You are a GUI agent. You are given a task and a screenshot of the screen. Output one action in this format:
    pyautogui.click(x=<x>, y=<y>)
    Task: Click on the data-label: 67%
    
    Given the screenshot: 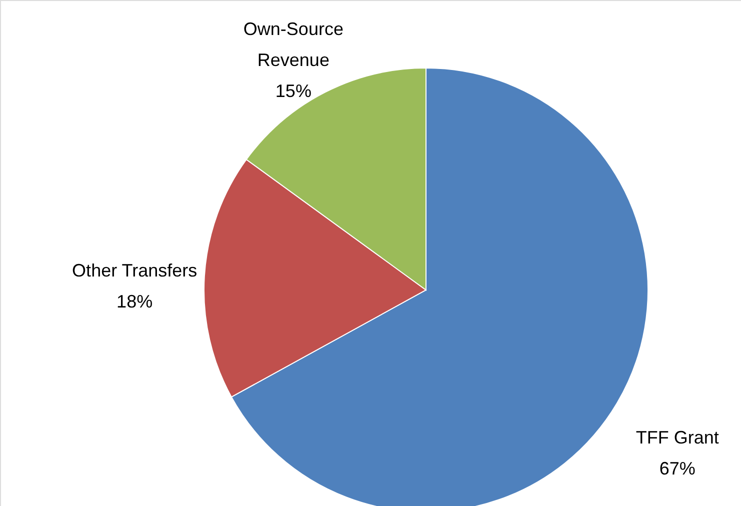 What is the action you would take?
    pyautogui.click(x=677, y=468)
    